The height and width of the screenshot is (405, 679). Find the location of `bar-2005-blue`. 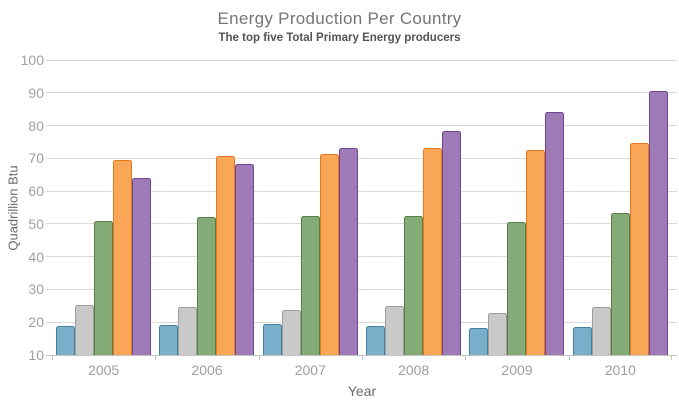

bar-2005-blue is located at coordinates (66, 340).